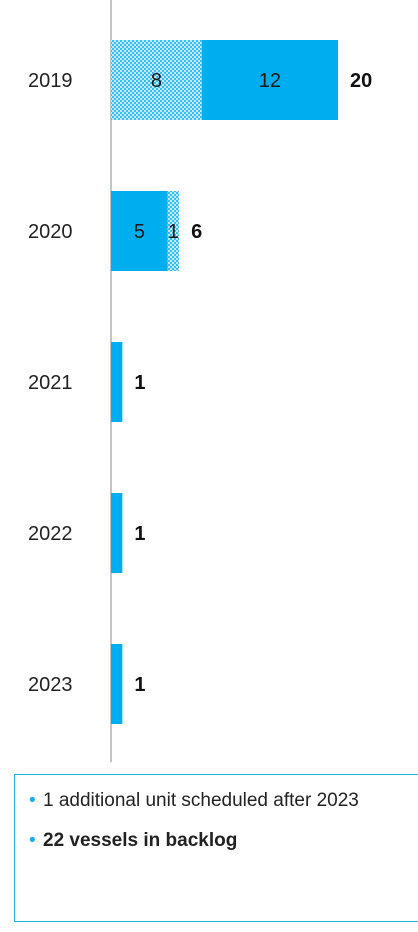 The height and width of the screenshot is (932, 418). I want to click on bar-segment-2023-solid, so click(117, 684).